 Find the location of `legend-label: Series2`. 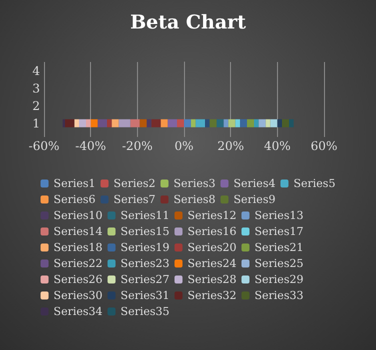

legend-label: Series2 is located at coordinates (135, 183).